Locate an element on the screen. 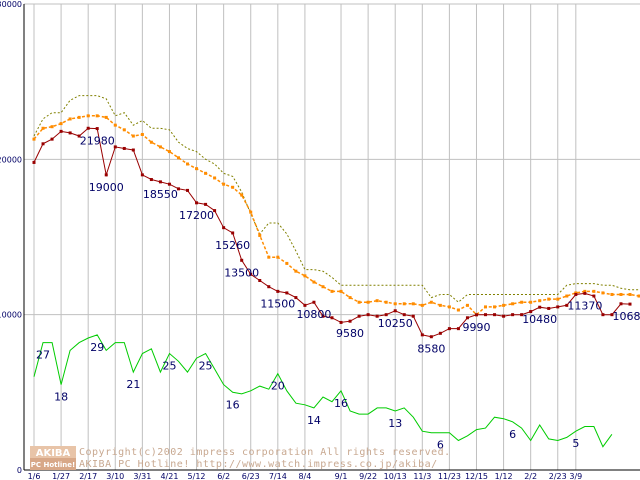 The height and width of the screenshot is (480, 640). data-label: 10480 is located at coordinates (539, 319).